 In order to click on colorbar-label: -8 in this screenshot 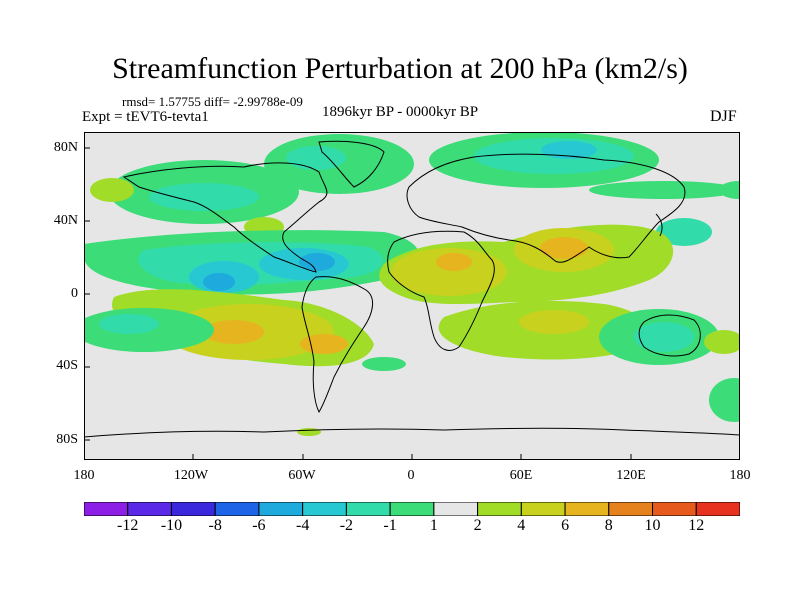, I will do `click(215, 525)`.